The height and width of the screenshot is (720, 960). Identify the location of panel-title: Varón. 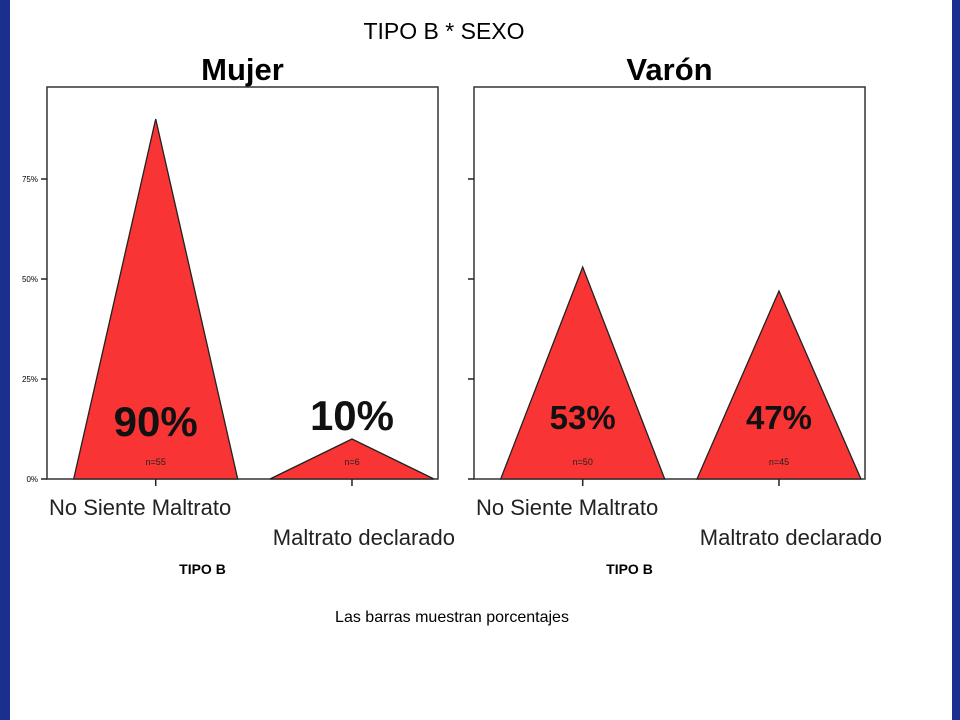
(669, 69).